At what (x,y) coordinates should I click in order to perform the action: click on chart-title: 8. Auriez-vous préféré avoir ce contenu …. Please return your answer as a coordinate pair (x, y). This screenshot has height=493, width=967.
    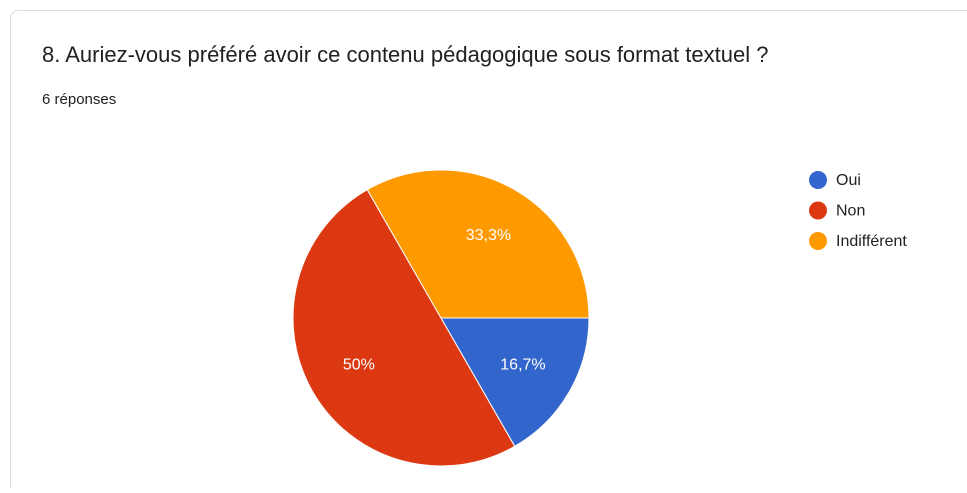
    Looking at the image, I should click on (405, 54).